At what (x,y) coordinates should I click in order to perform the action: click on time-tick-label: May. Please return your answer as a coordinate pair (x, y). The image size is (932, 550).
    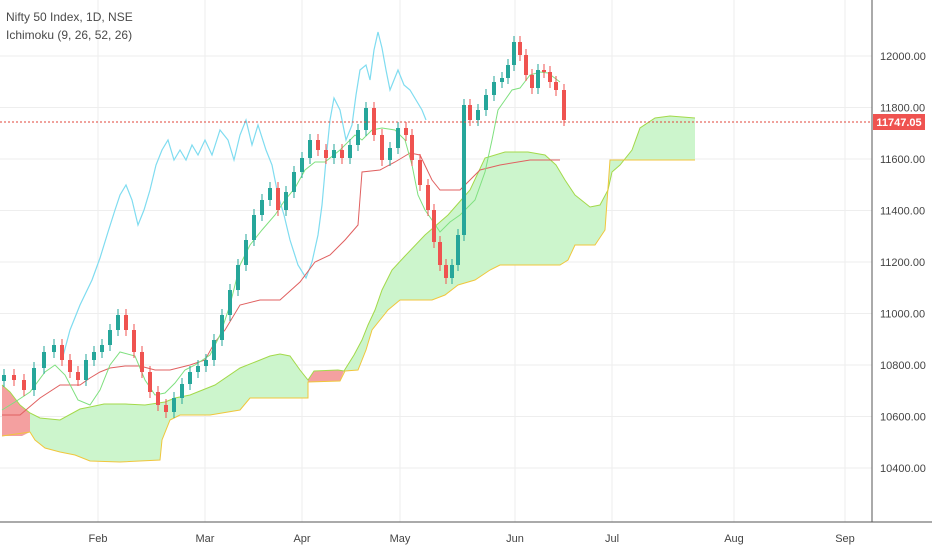
    Looking at the image, I should click on (400, 539).